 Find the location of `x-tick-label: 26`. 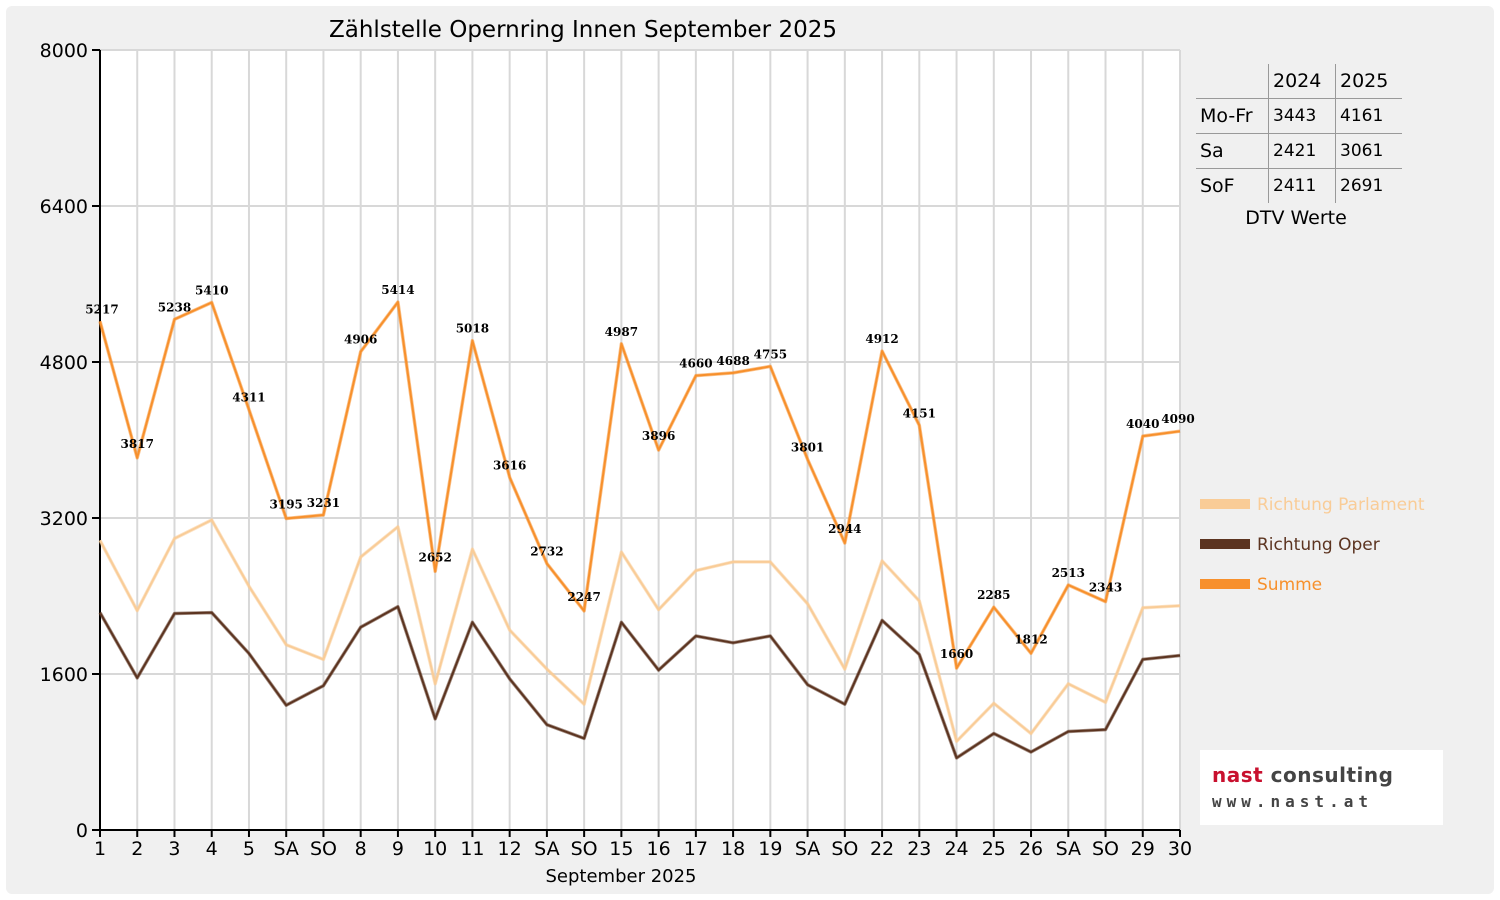

x-tick-label: 26 is located at coordinates (1031, 849).